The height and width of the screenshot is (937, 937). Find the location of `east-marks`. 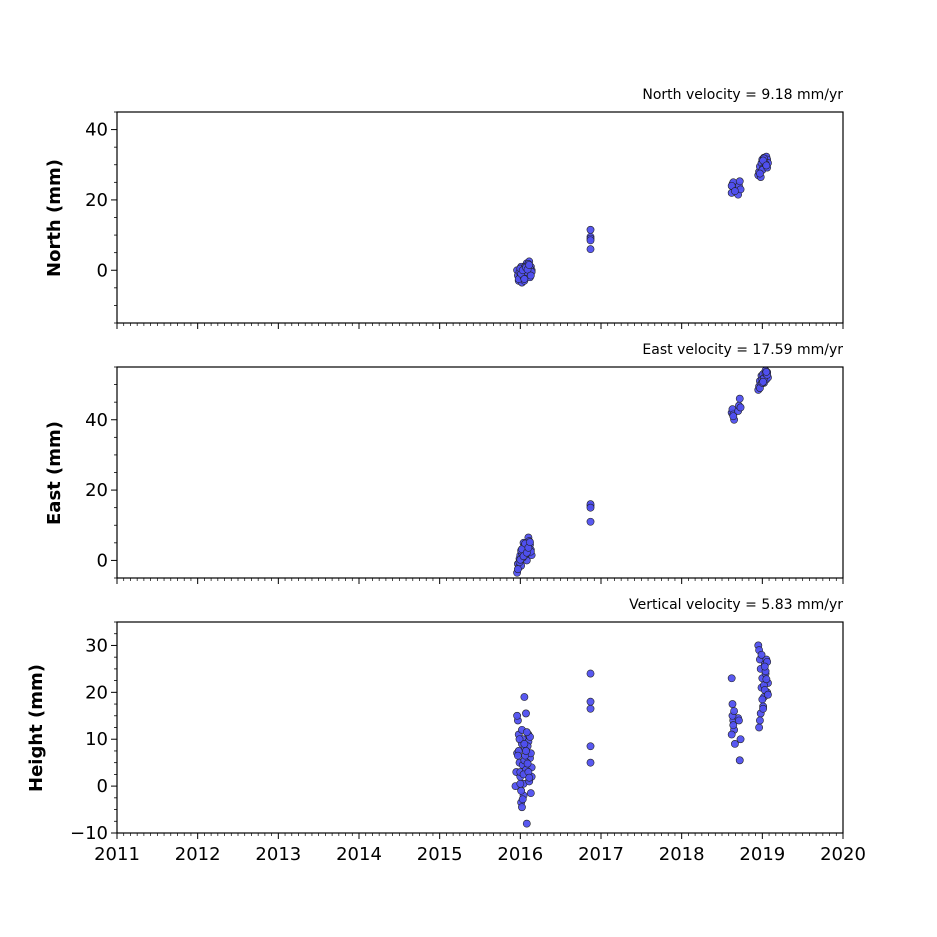

east-marks is located at coordinates (642, 471).